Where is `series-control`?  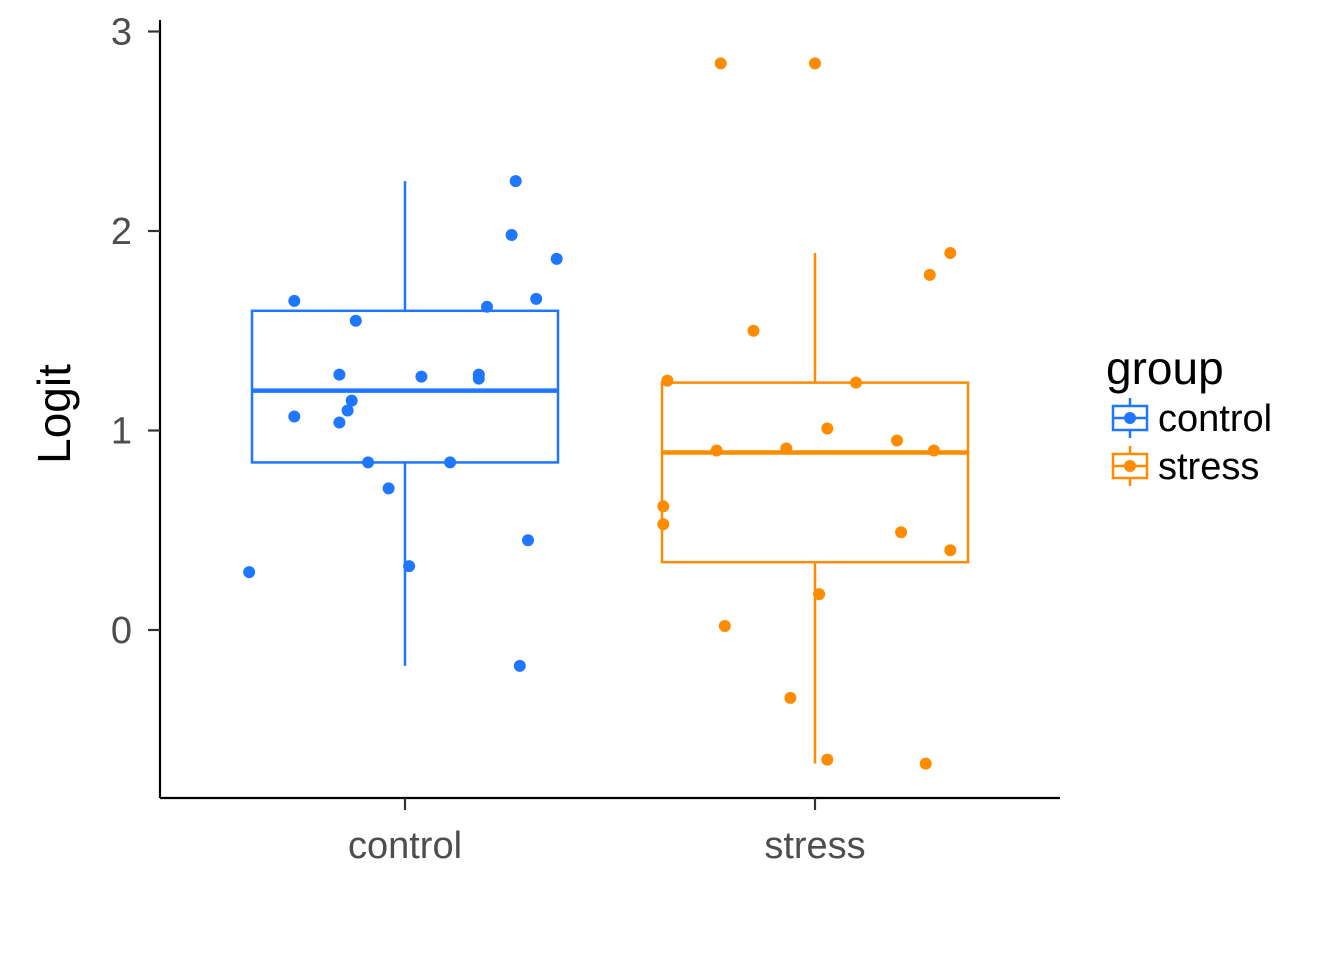
series-control is located at coordinates (403, 423).